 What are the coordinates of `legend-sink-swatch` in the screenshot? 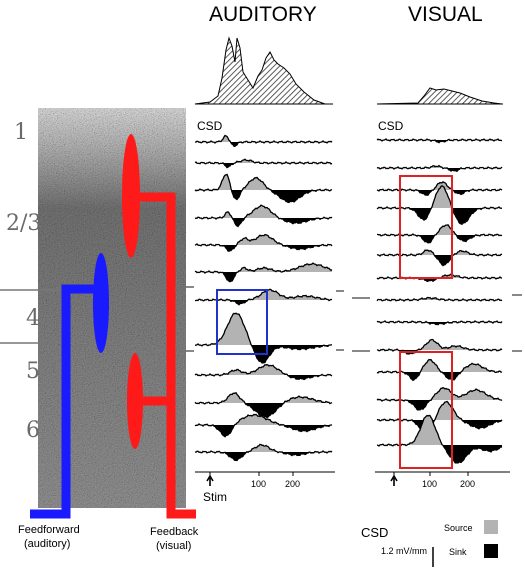 It's located at (491, 551).